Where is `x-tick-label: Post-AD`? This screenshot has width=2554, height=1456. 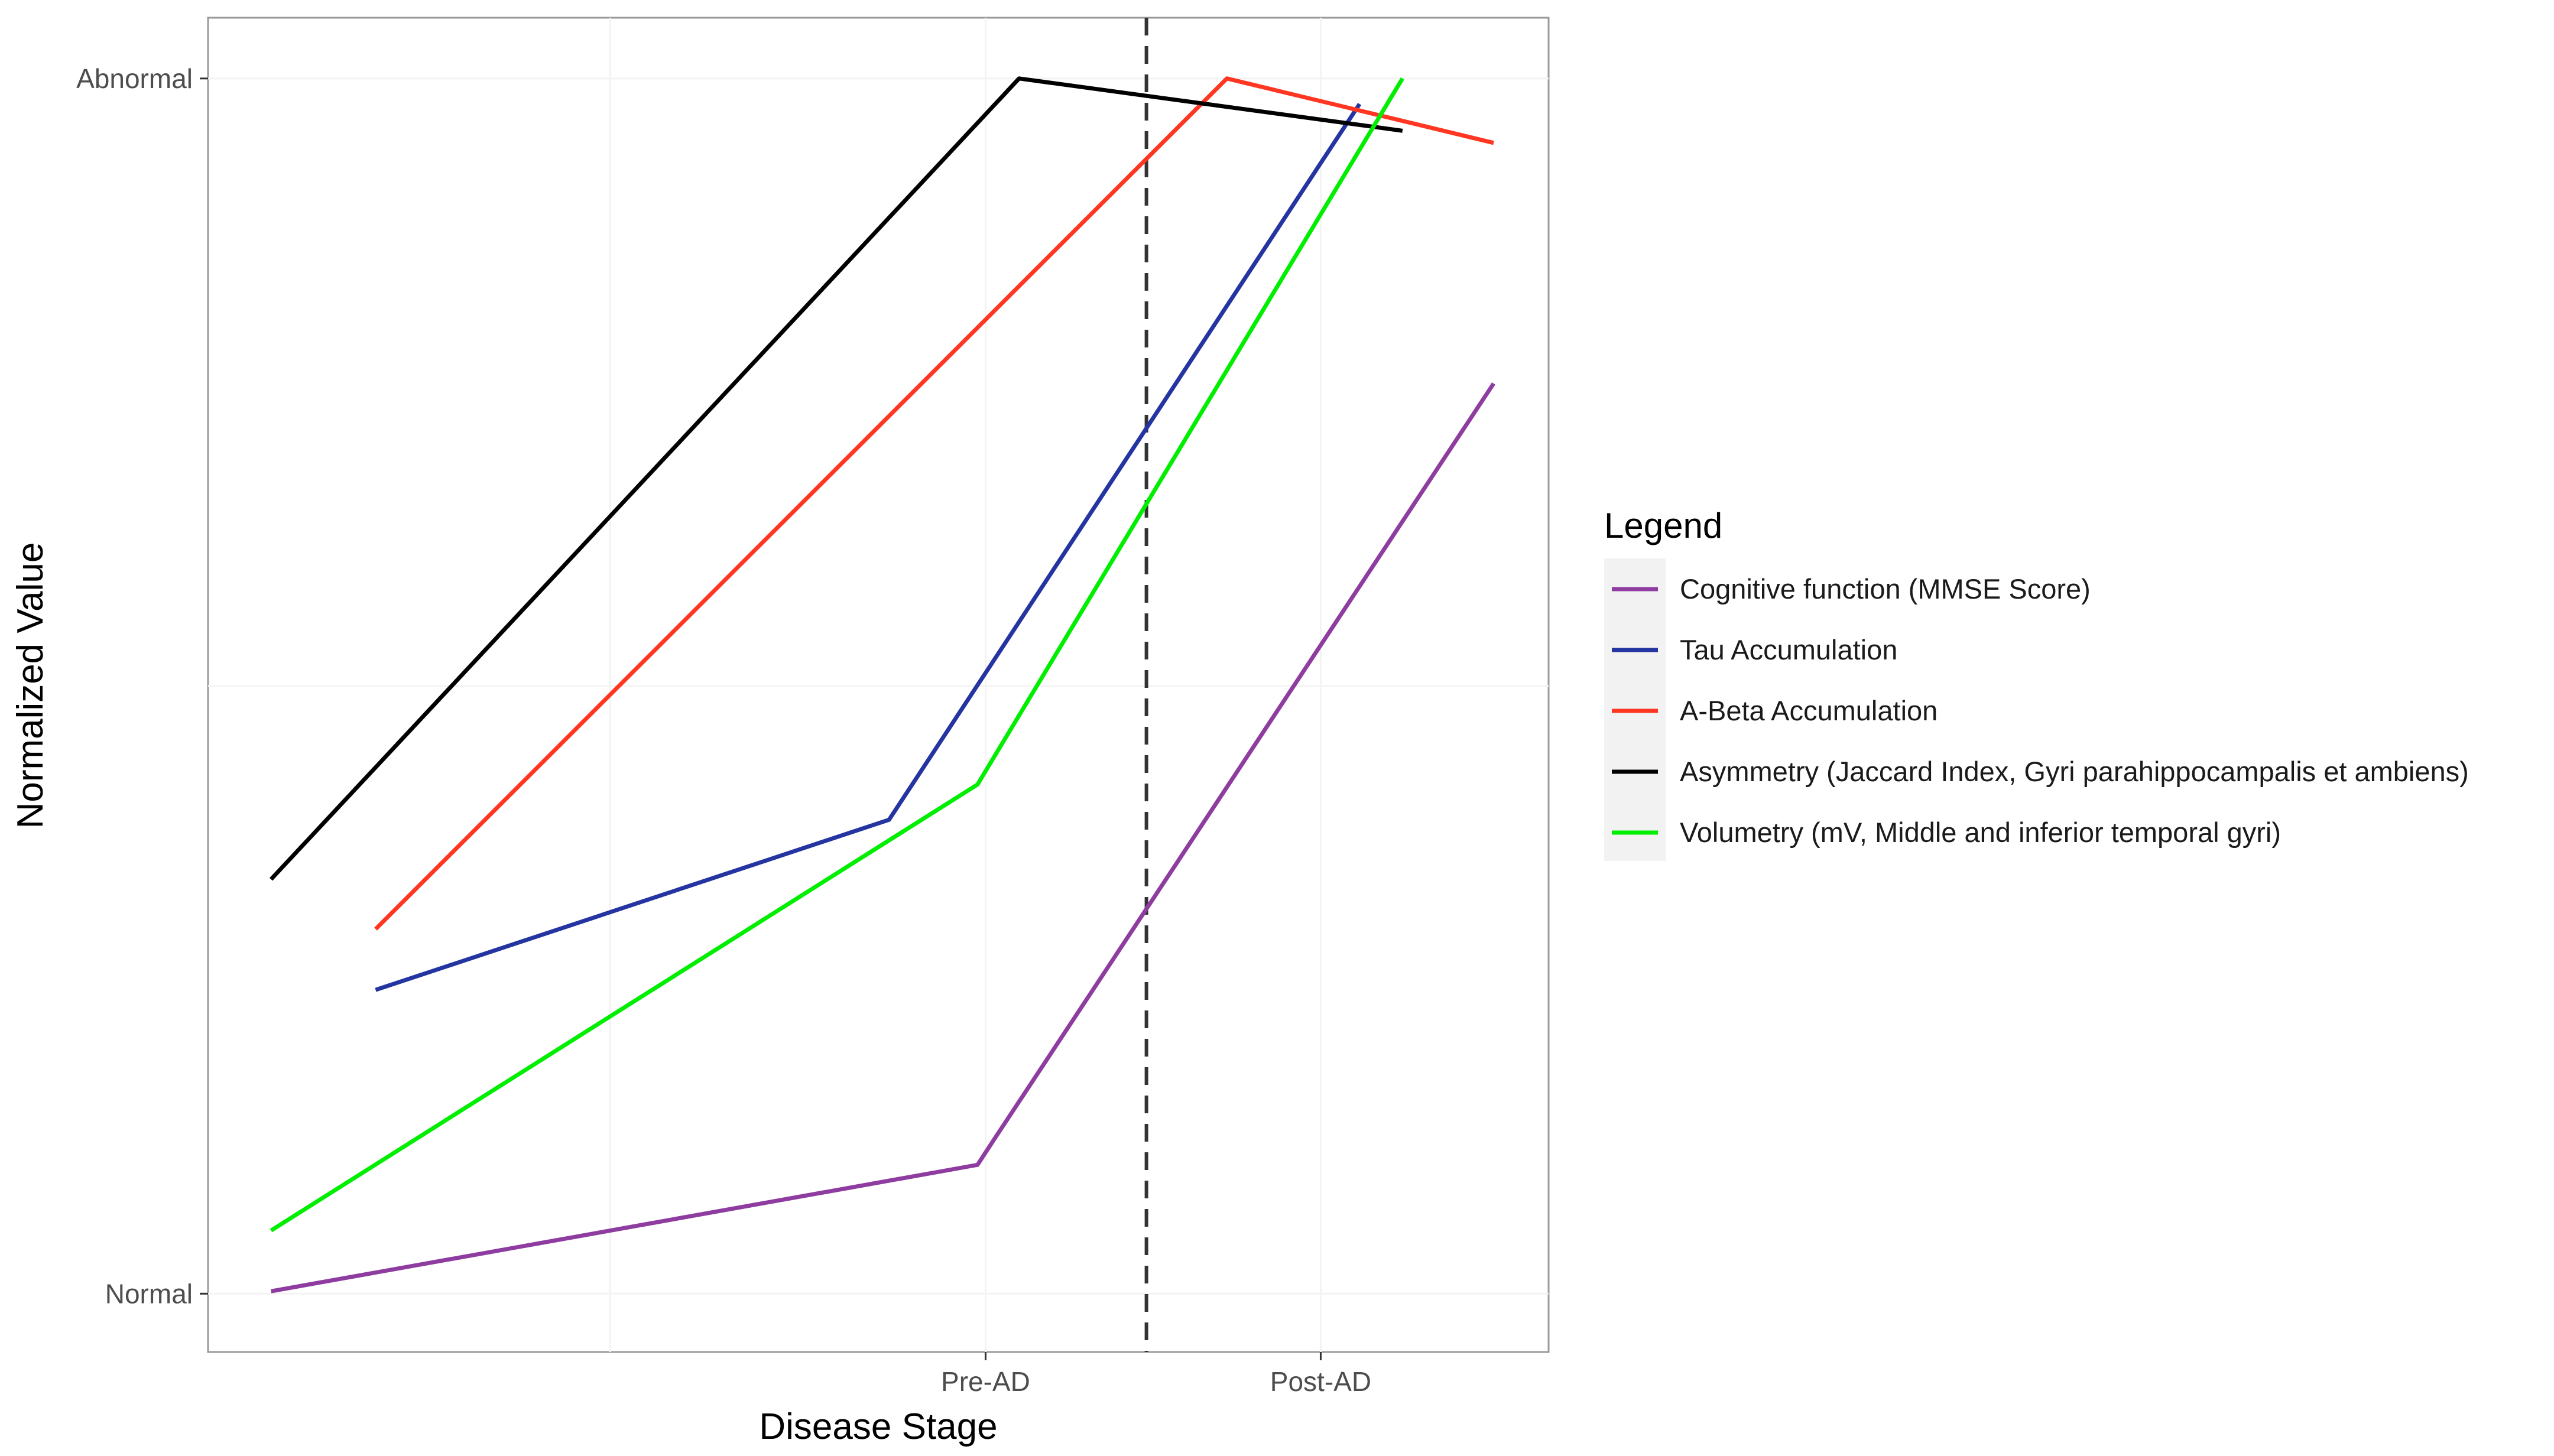
x-tick-label: Post-AD is located at coordinates (1320, 1381).